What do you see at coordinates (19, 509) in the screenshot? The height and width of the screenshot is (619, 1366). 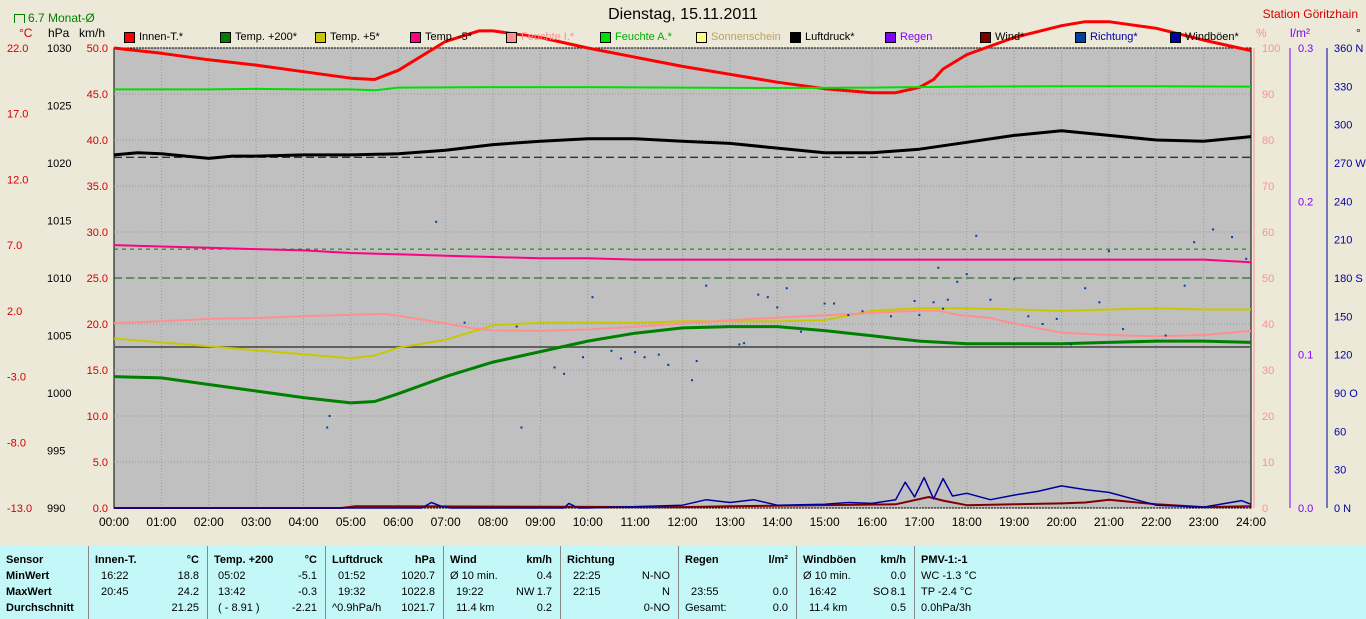 I see `celsius-tick-label: -13.0` at bounding box center [19, 509].